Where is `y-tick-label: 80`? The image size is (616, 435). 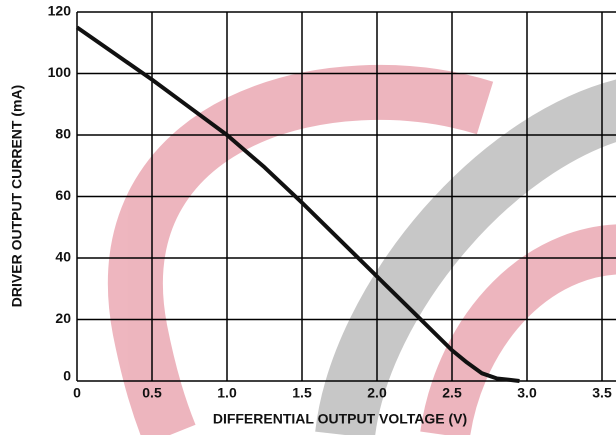 y-tick-label: 80 is located at coordinates (63, 134).